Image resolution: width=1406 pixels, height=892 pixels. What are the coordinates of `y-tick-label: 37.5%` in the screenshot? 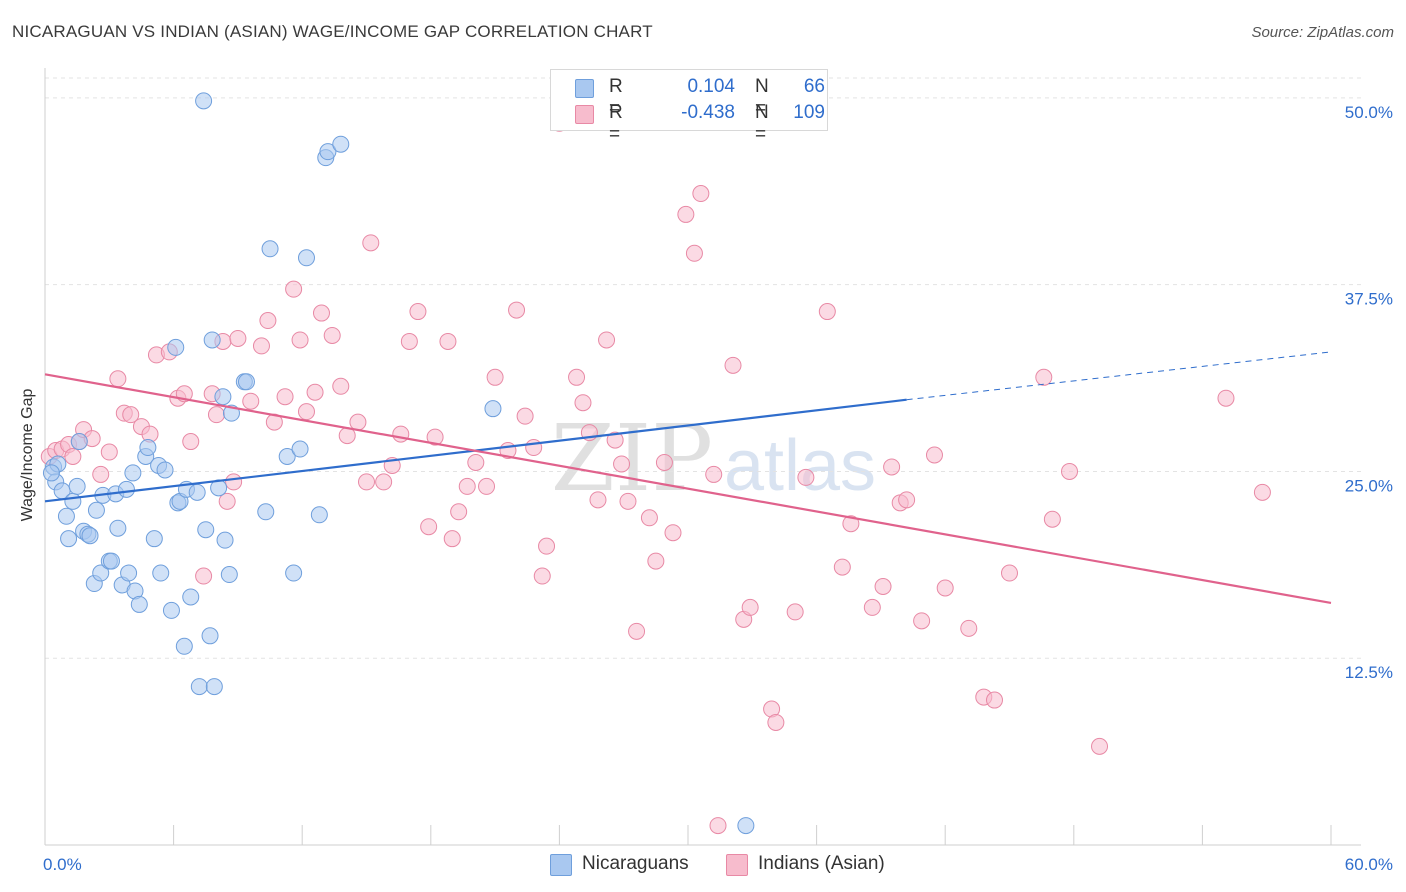 It's located at (1369, 299).